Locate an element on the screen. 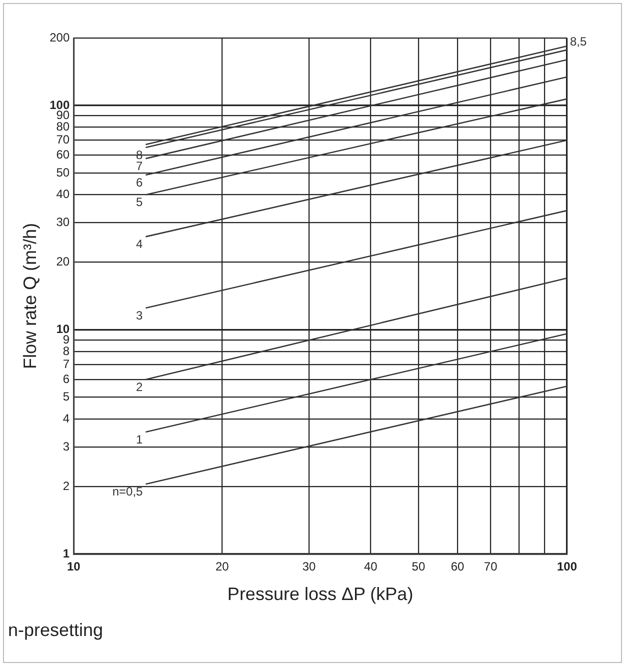 The height and width of the screenshot is (668, 627). y-tick-label: 70 is located at coordinates (63, 139).